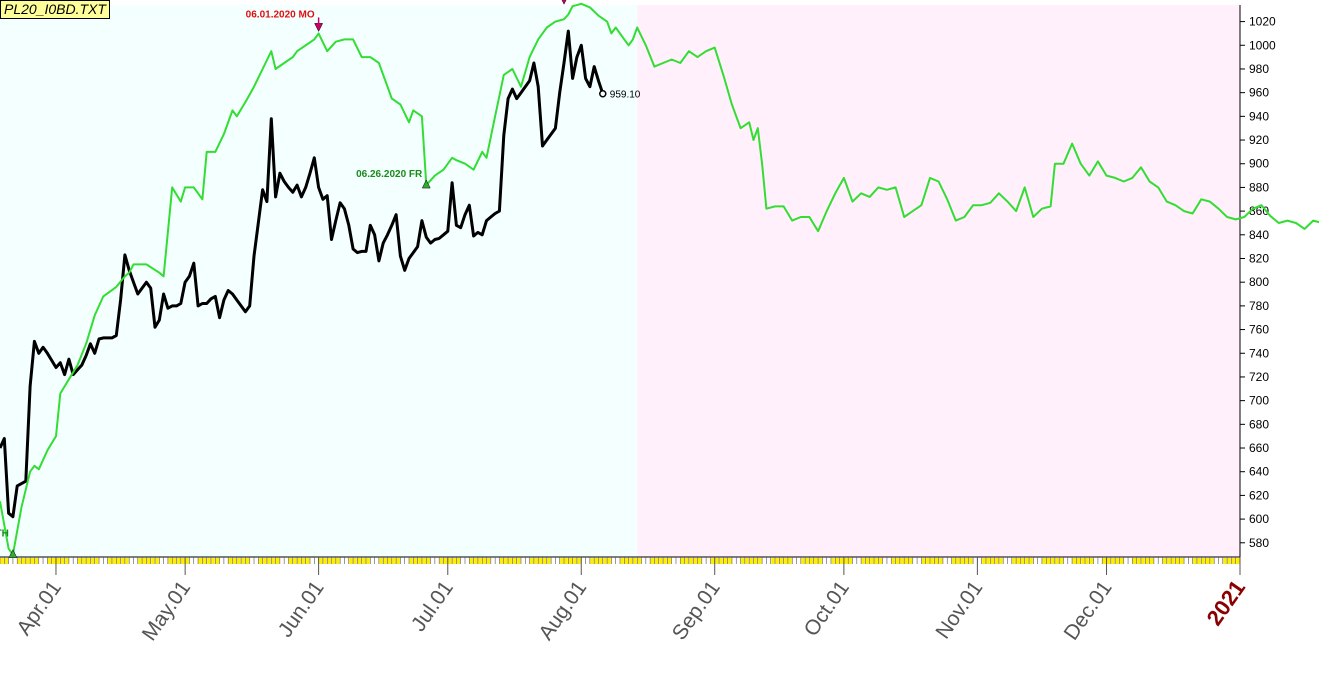  What do you see at coordinates (1259, 235) in the screenshot?
I see `y-tick-label: 840` at bounding box center [1259, 235].